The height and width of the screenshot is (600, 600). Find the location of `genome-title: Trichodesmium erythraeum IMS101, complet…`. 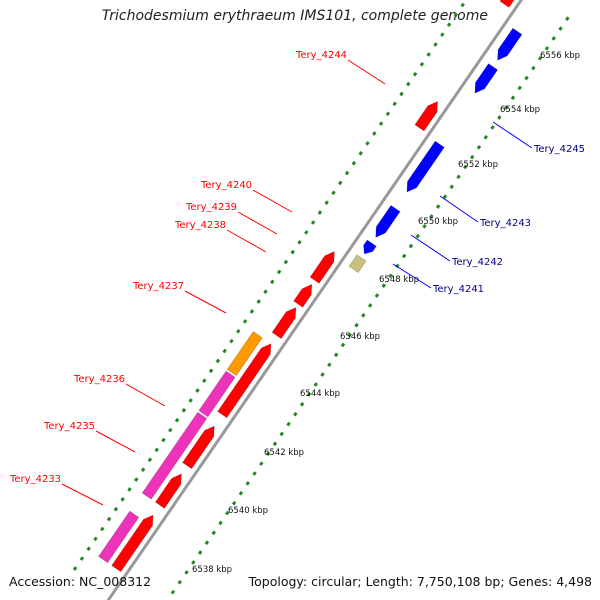

genome-title: Trichodesmium erythraeum IMS101, complet… is located at coordinates (294, 16).